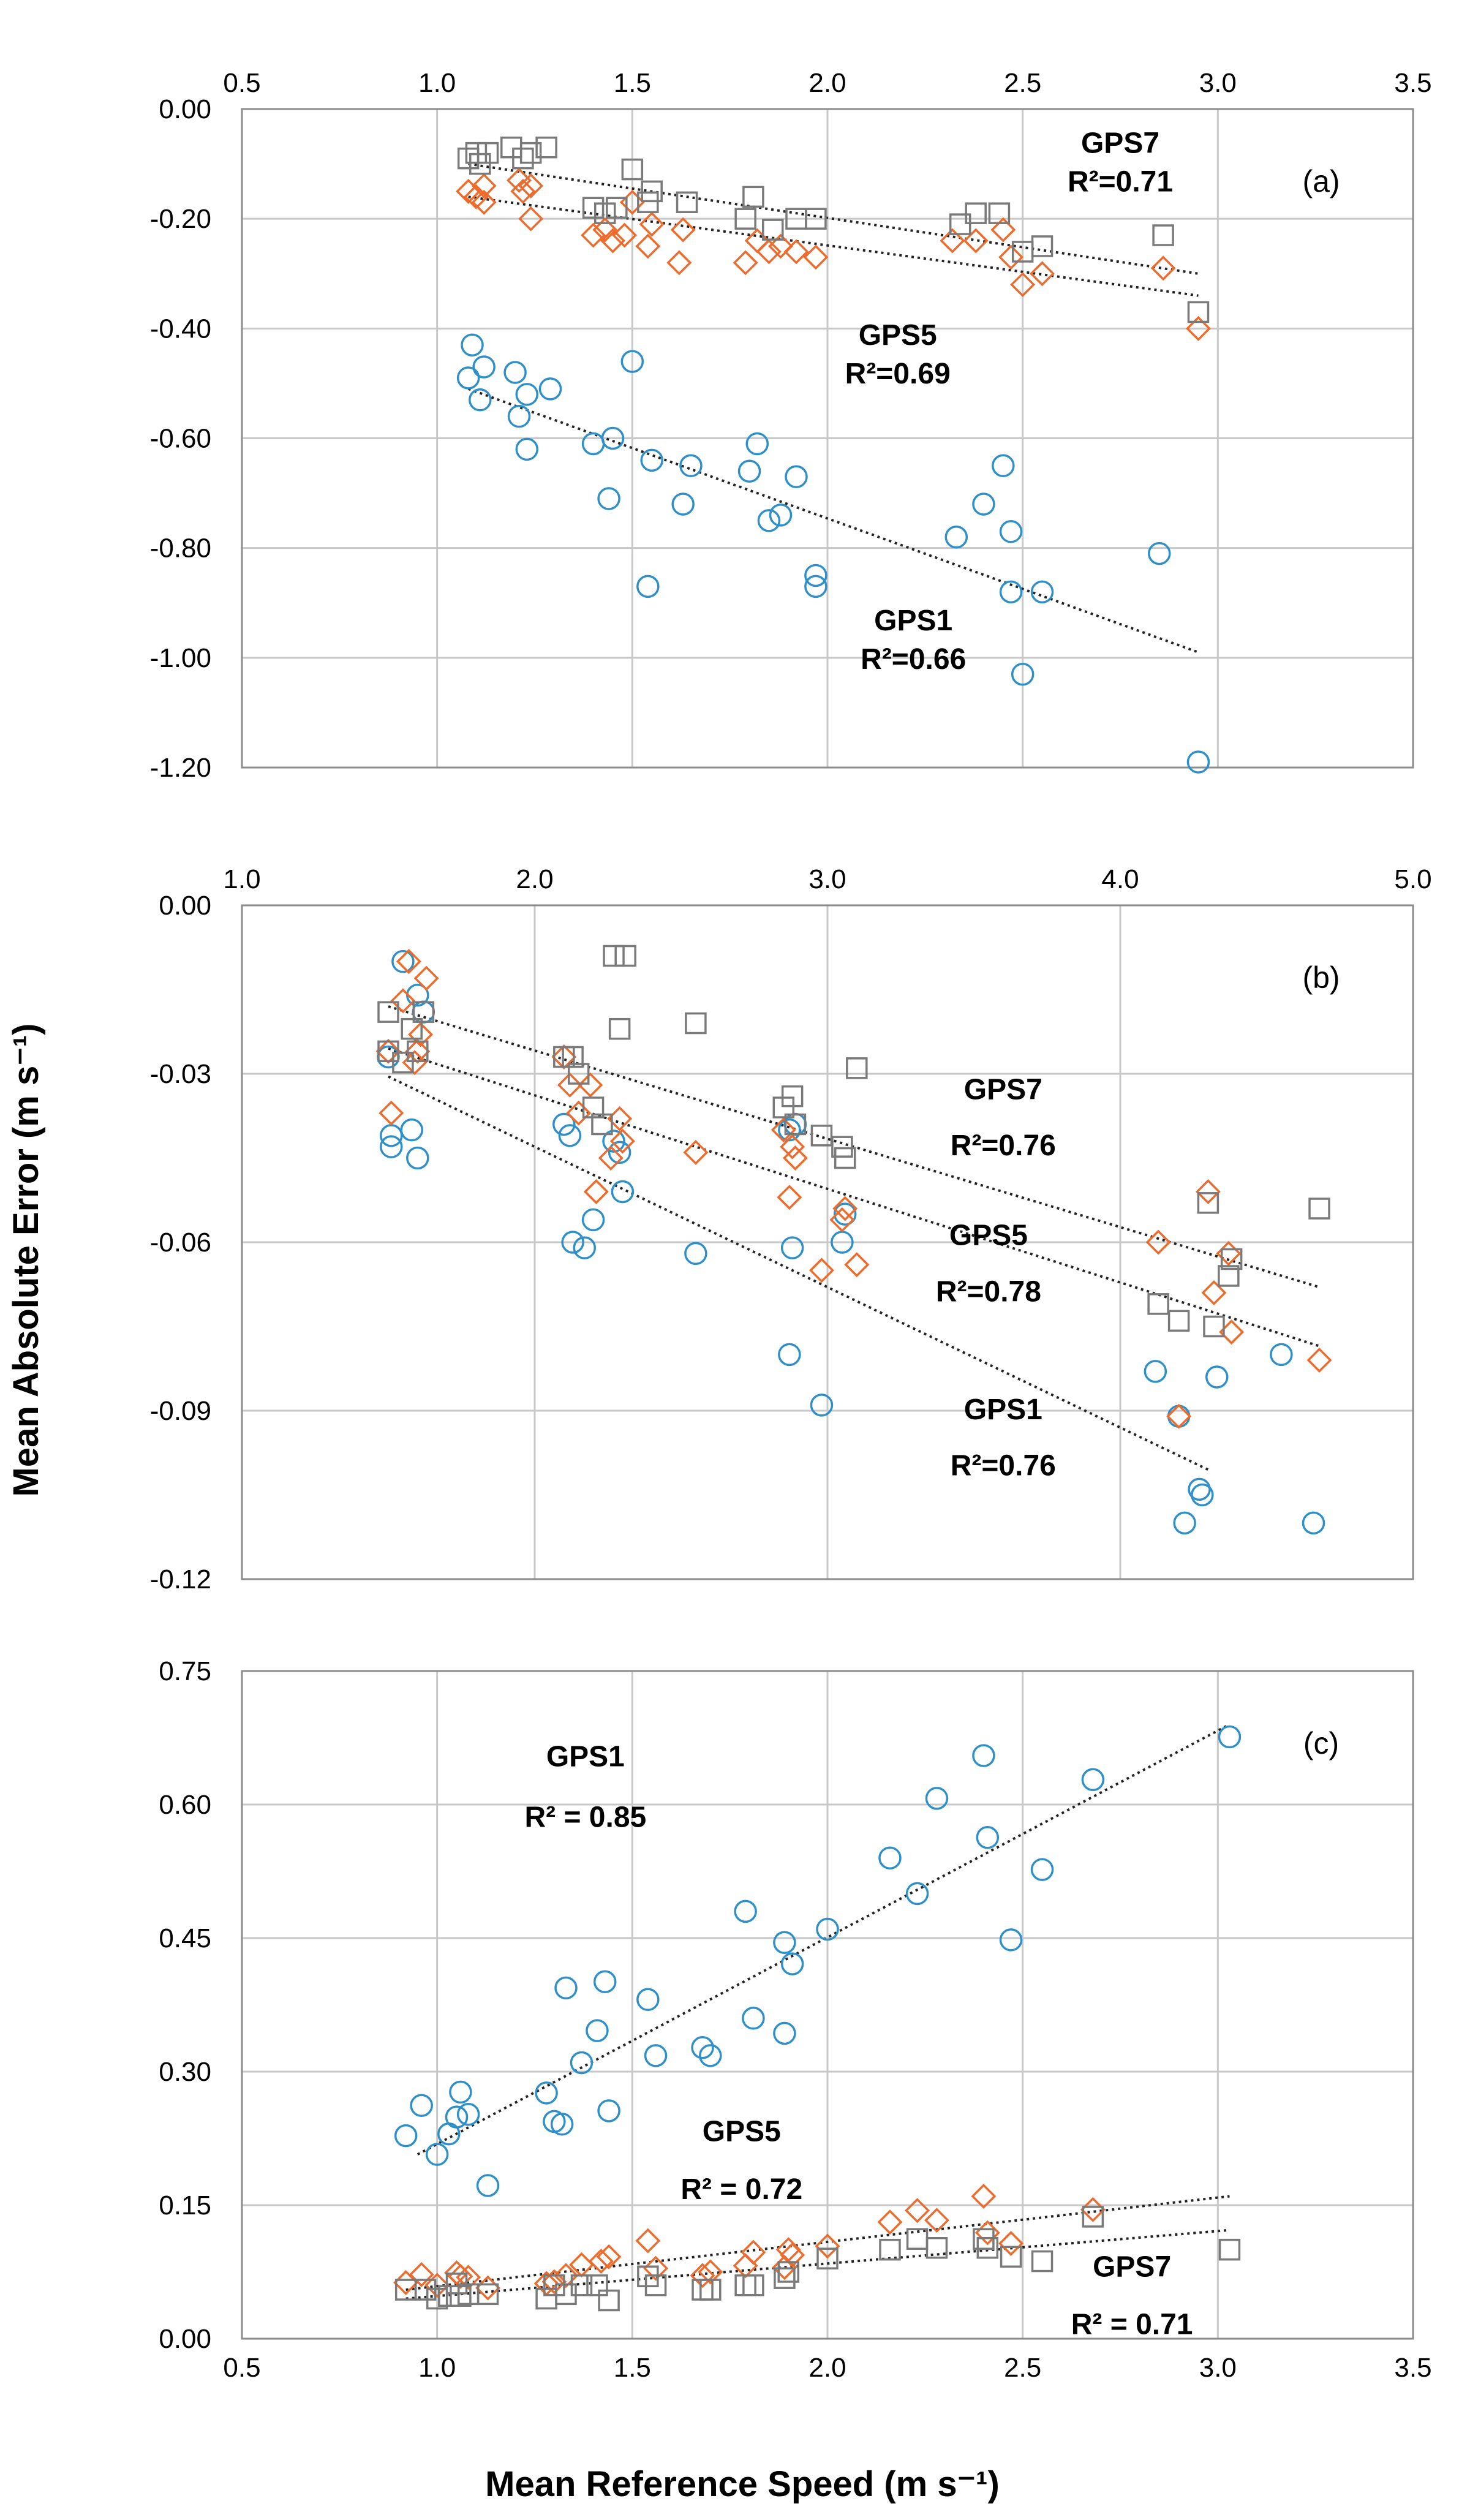  What do you see at coordinates (741, 2189) in the screenshot?
I see `annotation-gps5-r2: R² = 0.72` at bounding box center [741, 2189].